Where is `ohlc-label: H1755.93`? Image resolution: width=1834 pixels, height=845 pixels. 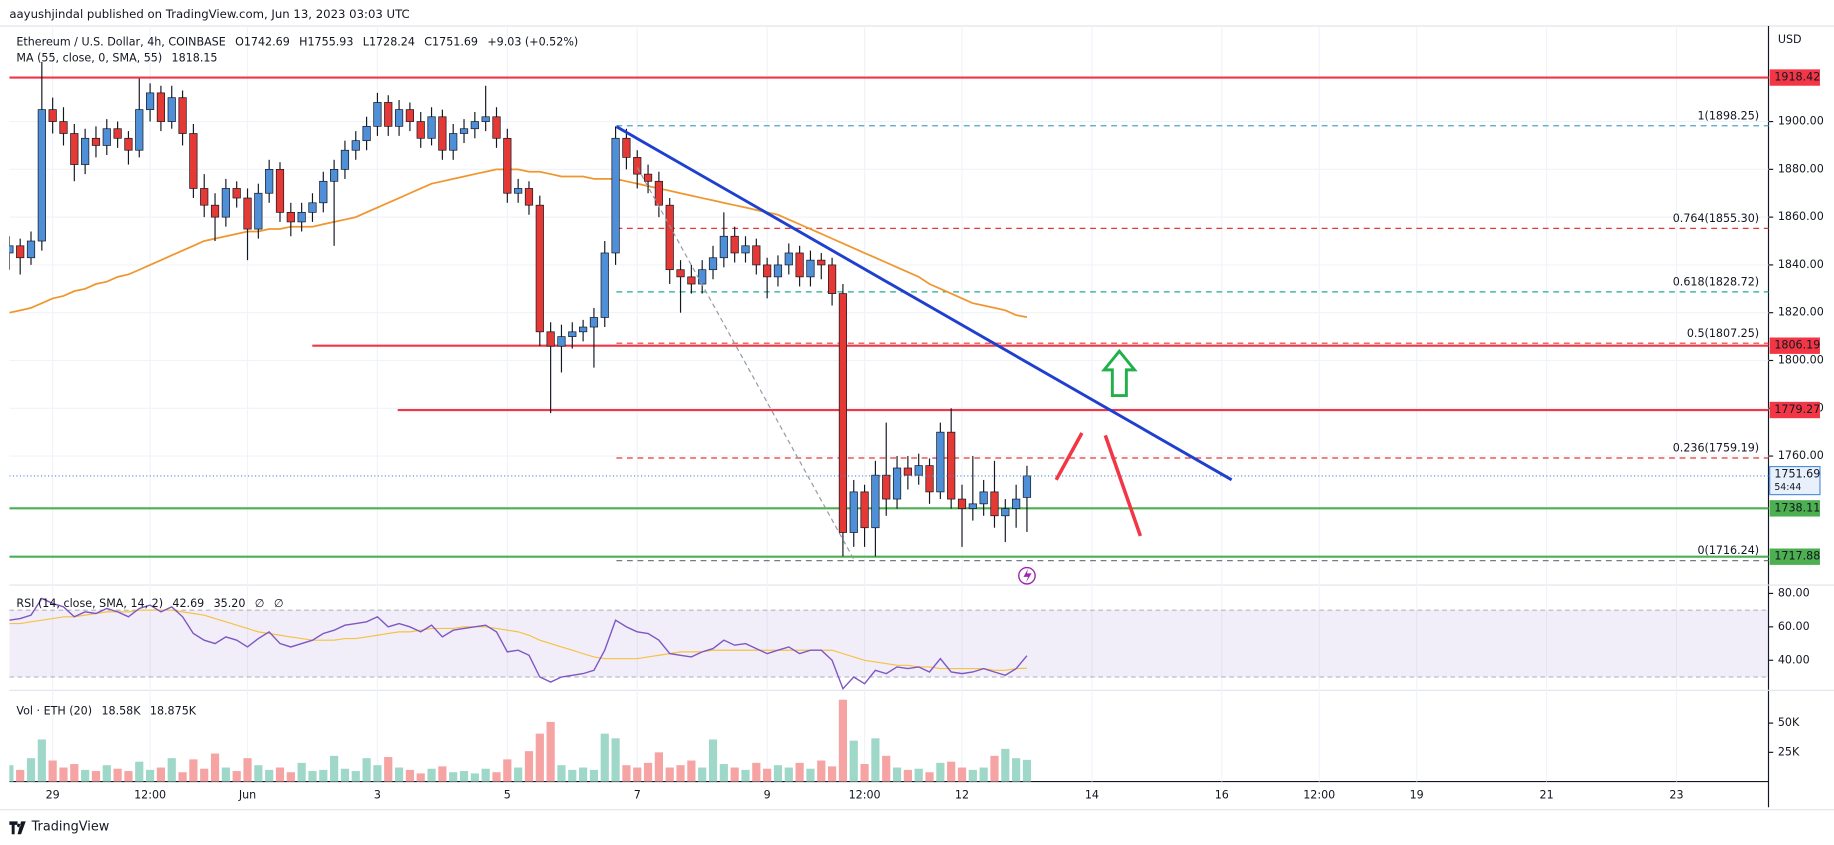 ohlc-label: H1755.93 is located at coordinates (326, 41).